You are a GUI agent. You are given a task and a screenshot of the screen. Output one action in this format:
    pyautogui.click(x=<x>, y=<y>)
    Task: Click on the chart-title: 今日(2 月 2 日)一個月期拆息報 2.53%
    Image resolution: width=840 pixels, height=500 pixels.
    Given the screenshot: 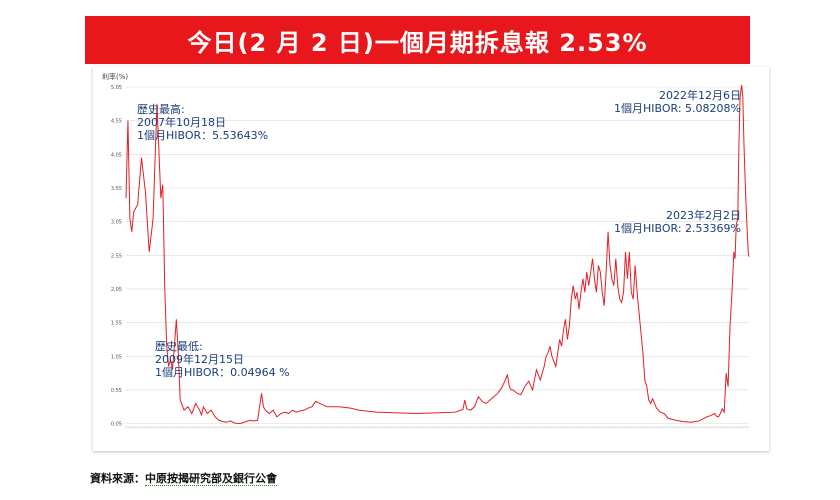 What is the action you would take?
    pyautogui.click(x=417, y=42)
    